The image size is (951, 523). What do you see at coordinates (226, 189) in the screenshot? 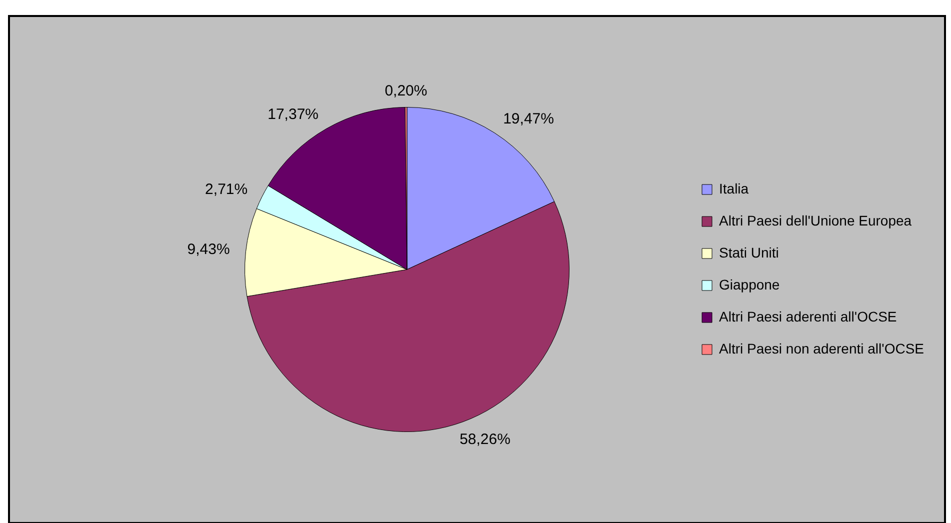
I see `data-label: 2,71%` at bounding box center [226, 189].